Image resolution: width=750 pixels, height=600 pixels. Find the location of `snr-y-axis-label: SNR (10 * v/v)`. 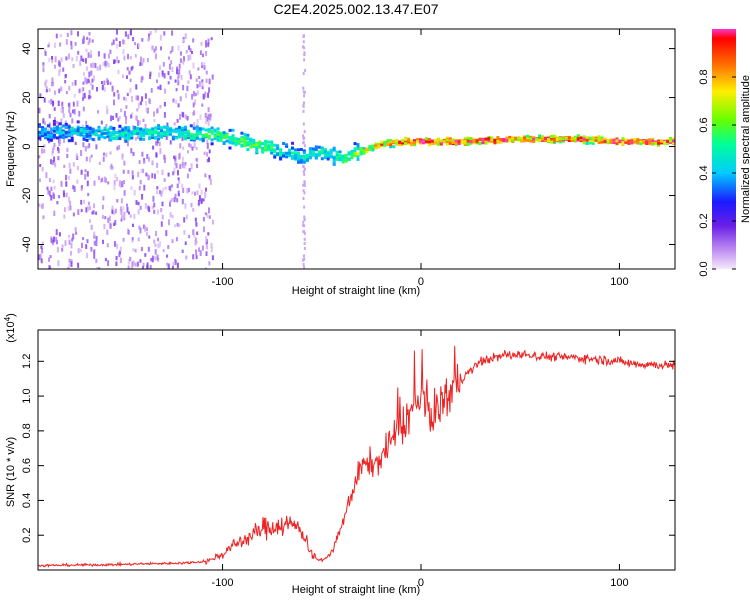

snr-y-axis-label: SNR (10 * v/v) is located at coordinates (11, 472).